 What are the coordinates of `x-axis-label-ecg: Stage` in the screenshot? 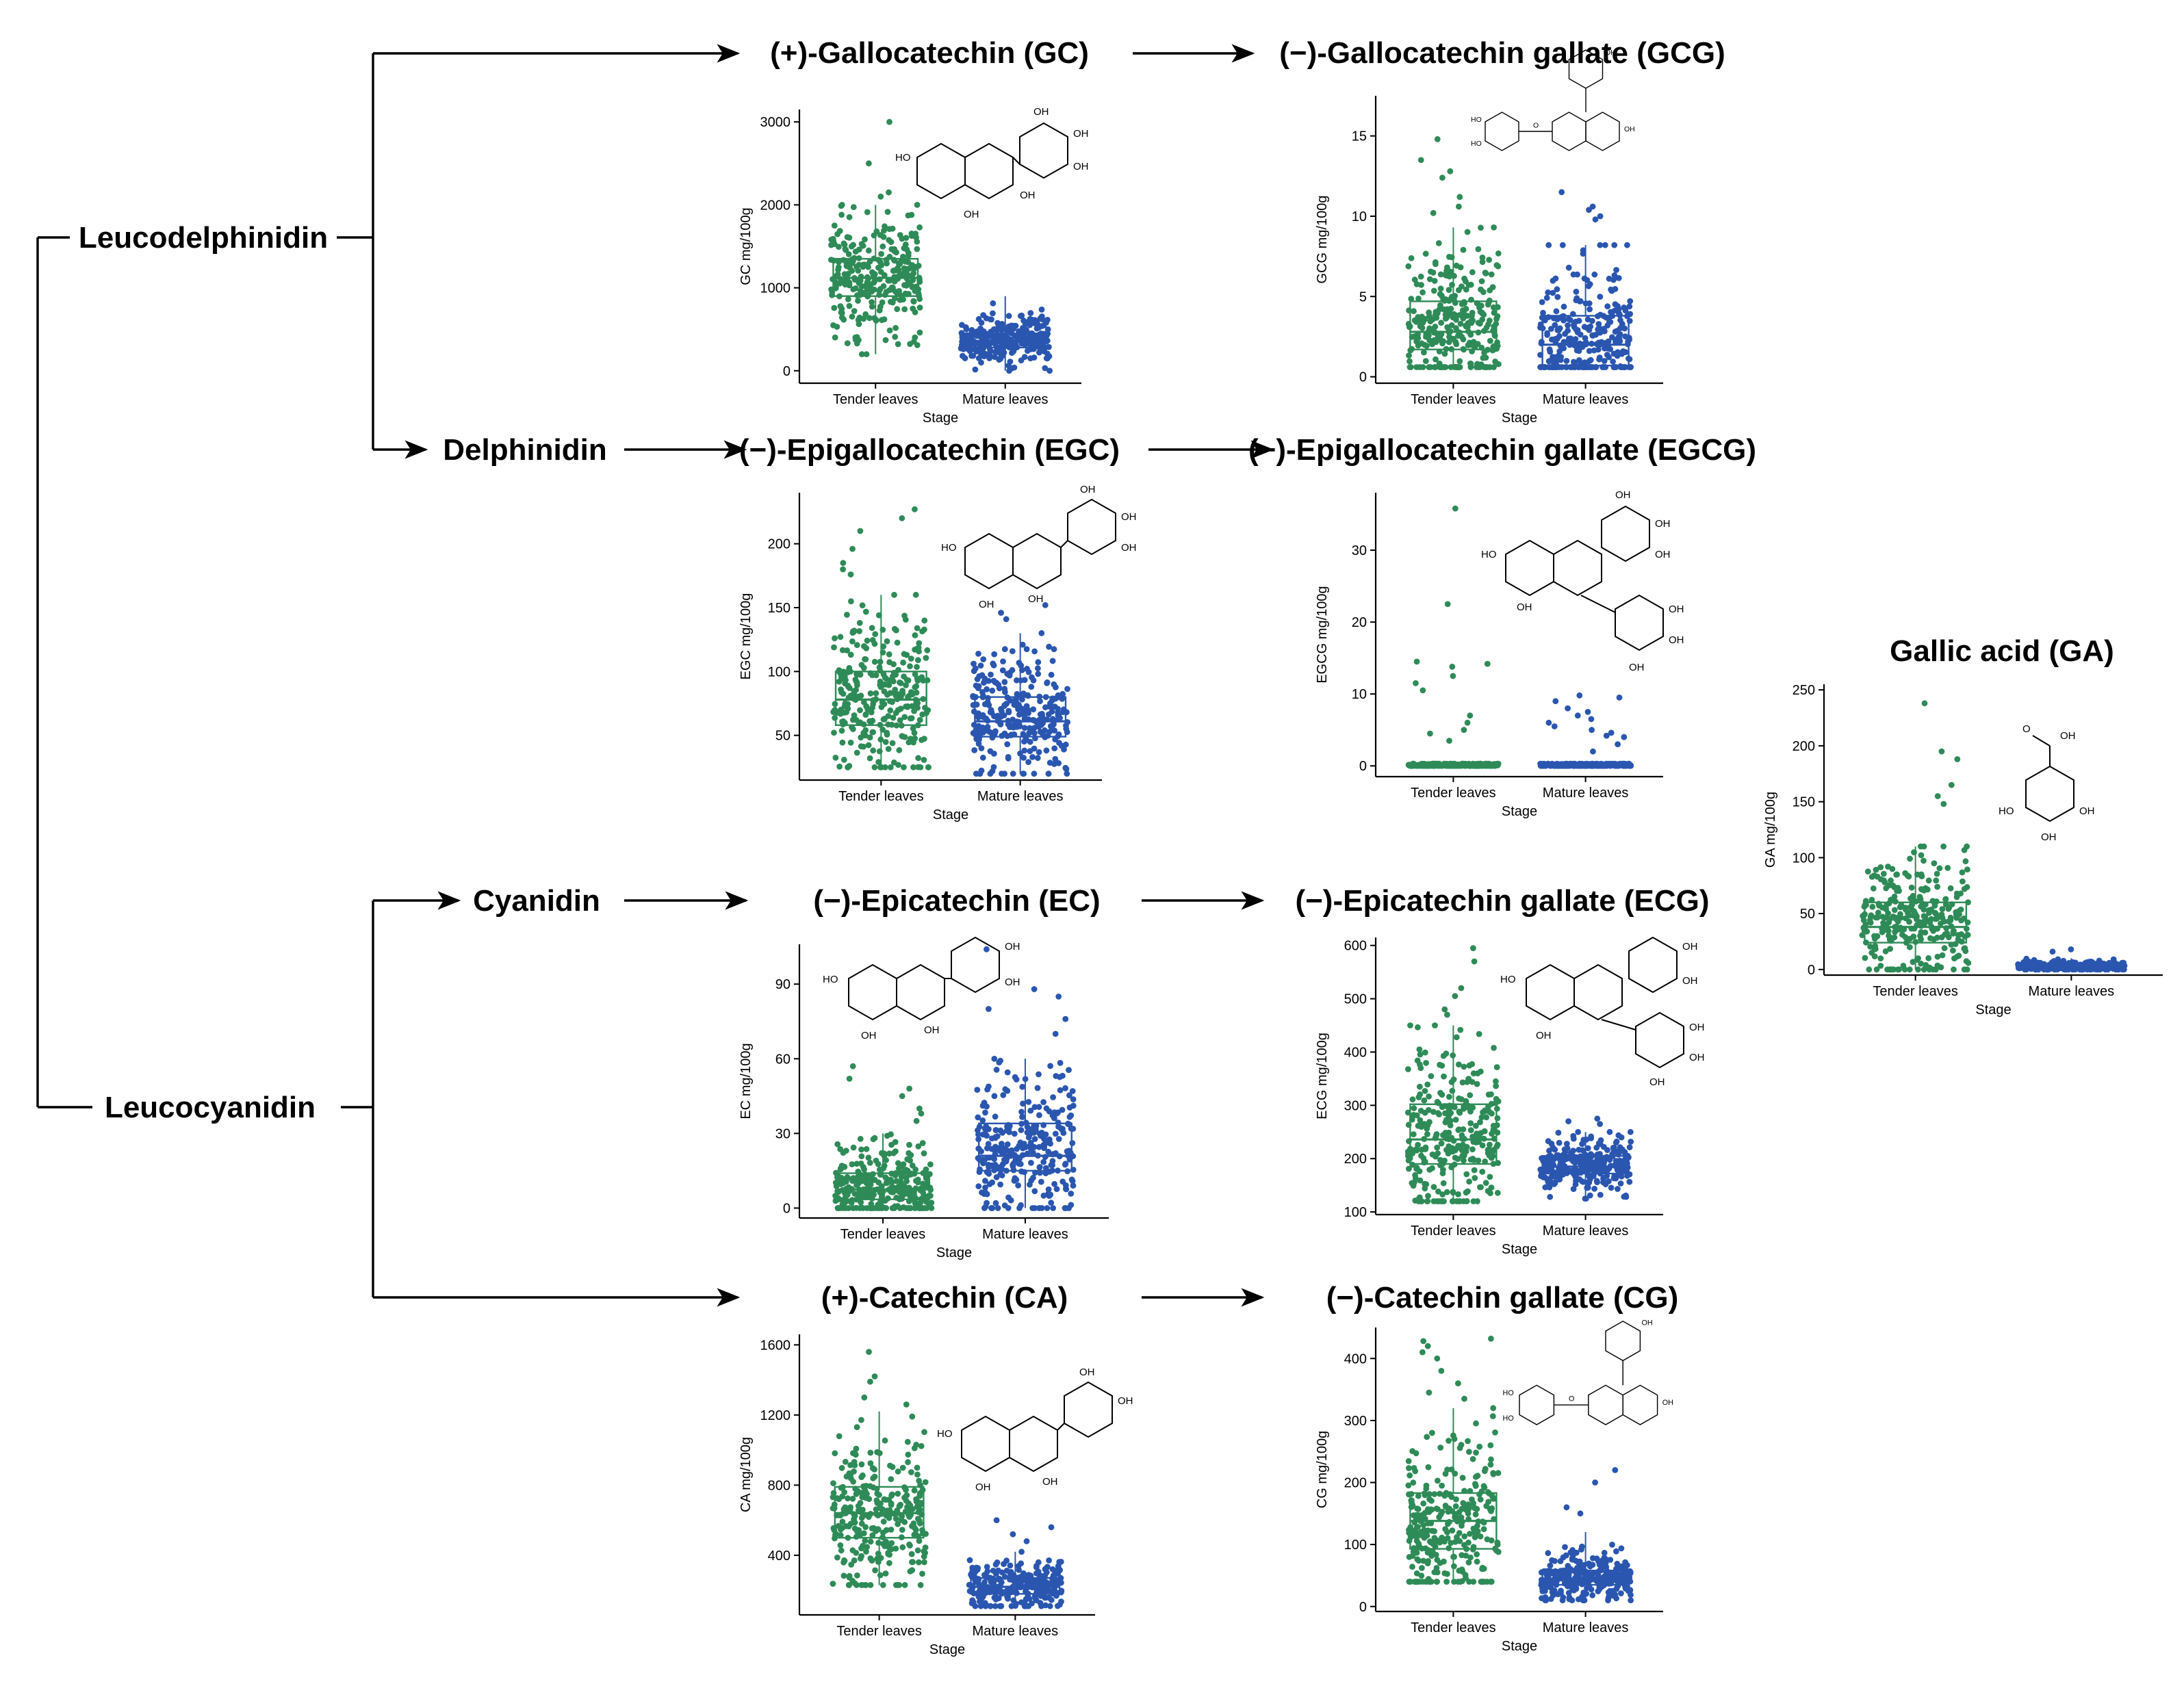 It's located at (1519, 1249).